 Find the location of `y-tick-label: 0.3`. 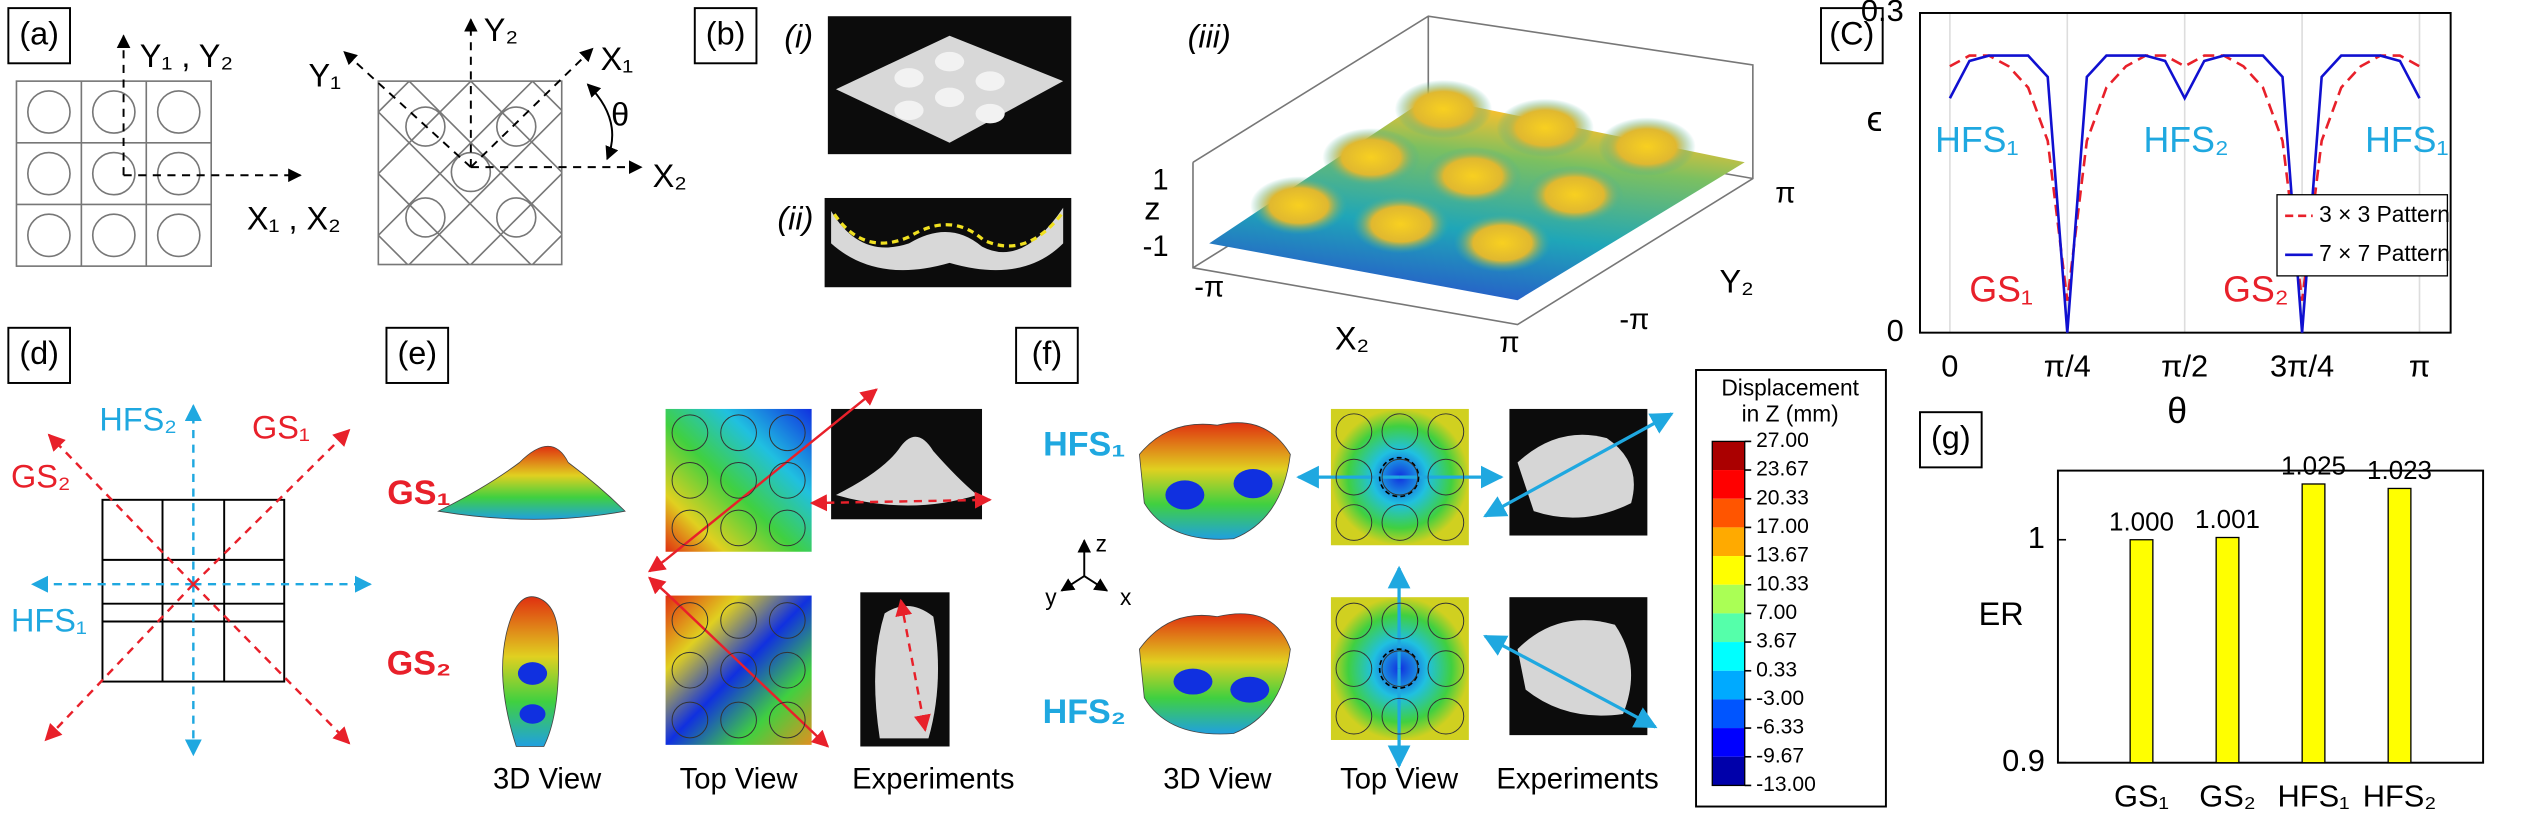

y-tick-label: 0.3 is located at coordinates (1882, 14).